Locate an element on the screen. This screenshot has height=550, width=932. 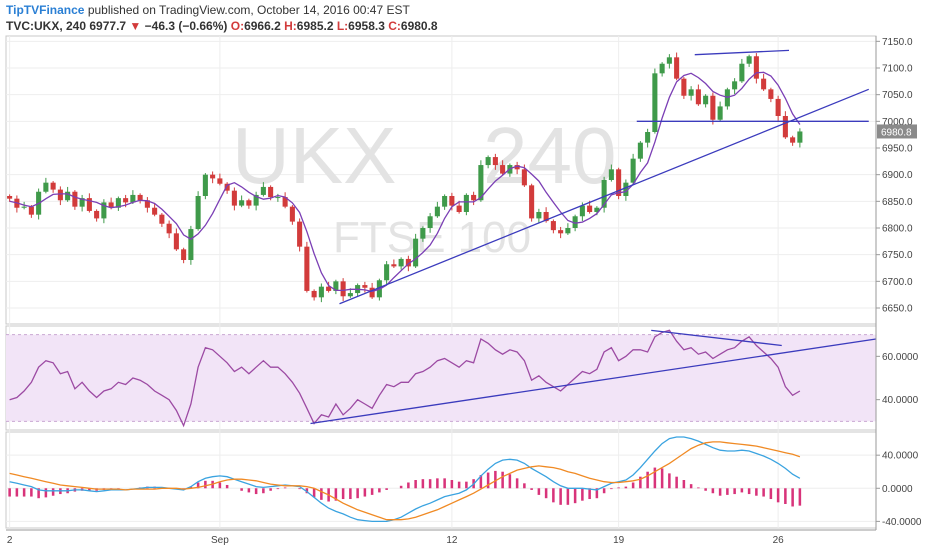
x-tick-label: Sep is located at coordinates (220, 540).